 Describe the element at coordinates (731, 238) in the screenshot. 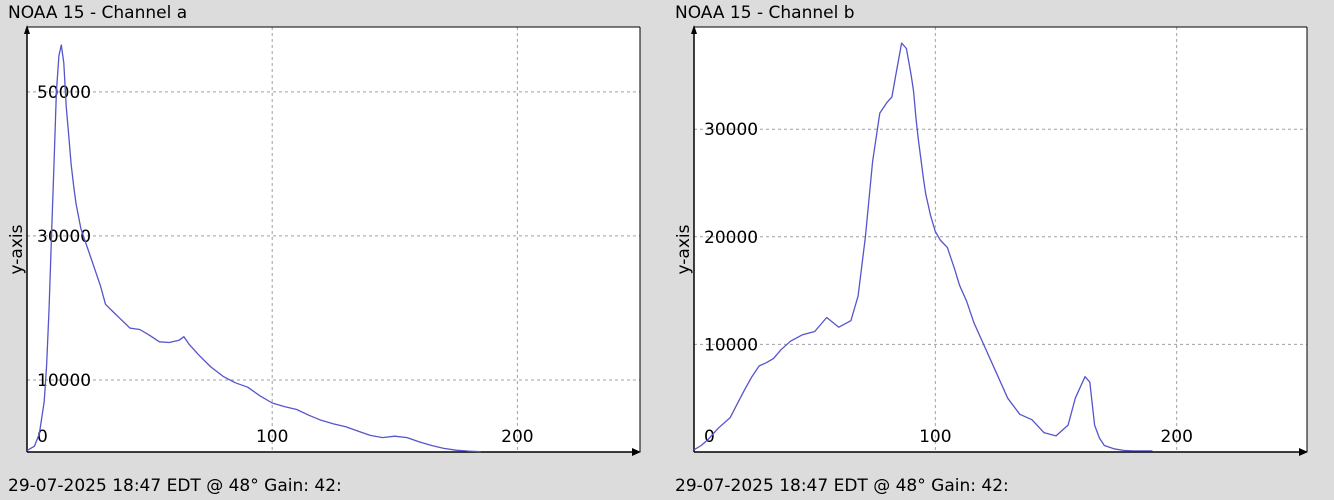

I see `y-tick-label: 20000` at that location.